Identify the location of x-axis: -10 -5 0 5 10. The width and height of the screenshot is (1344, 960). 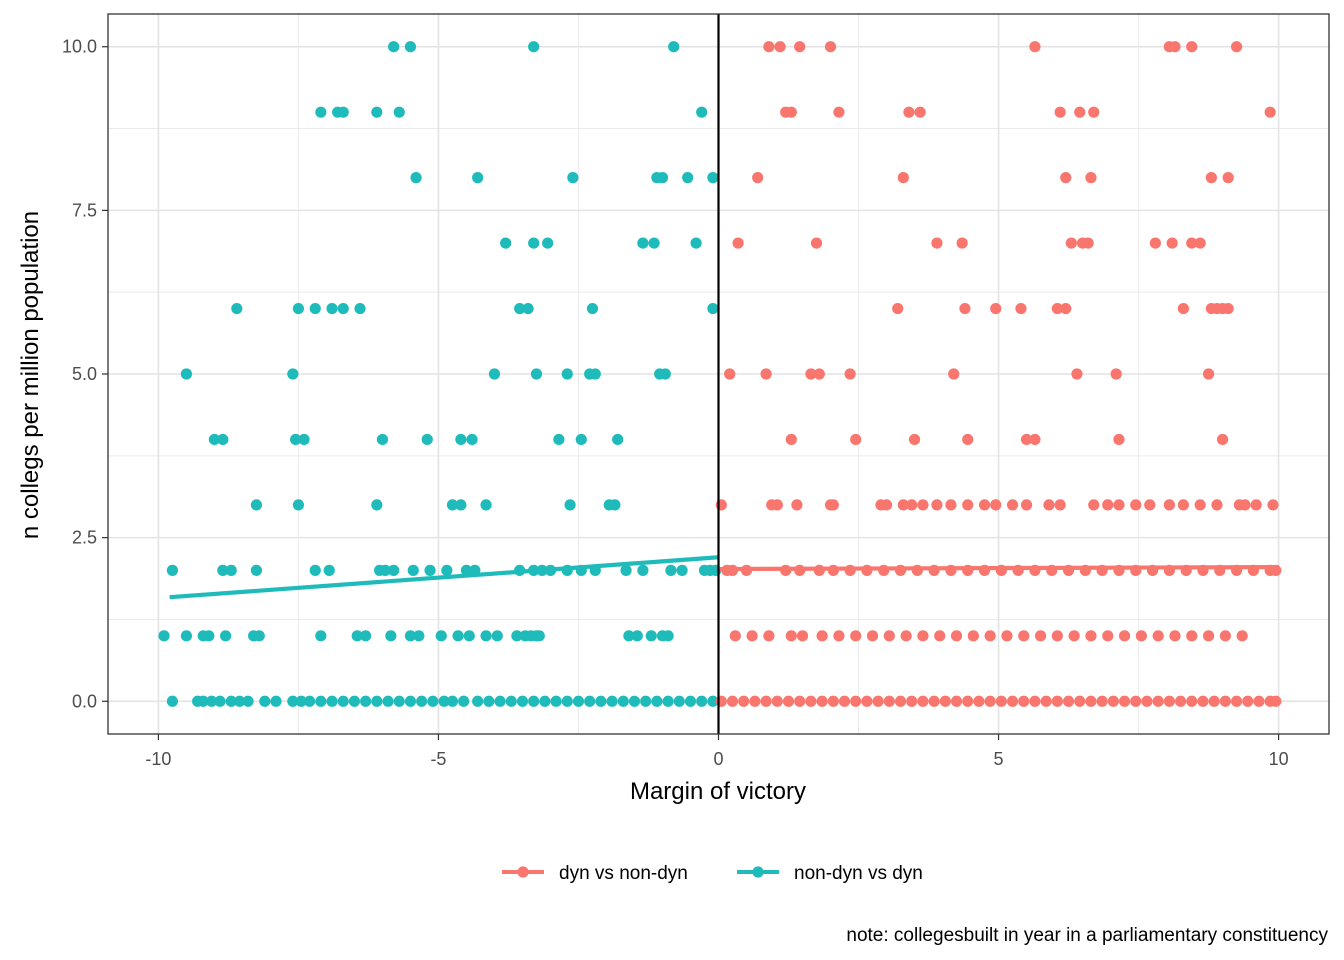
(717, 751).